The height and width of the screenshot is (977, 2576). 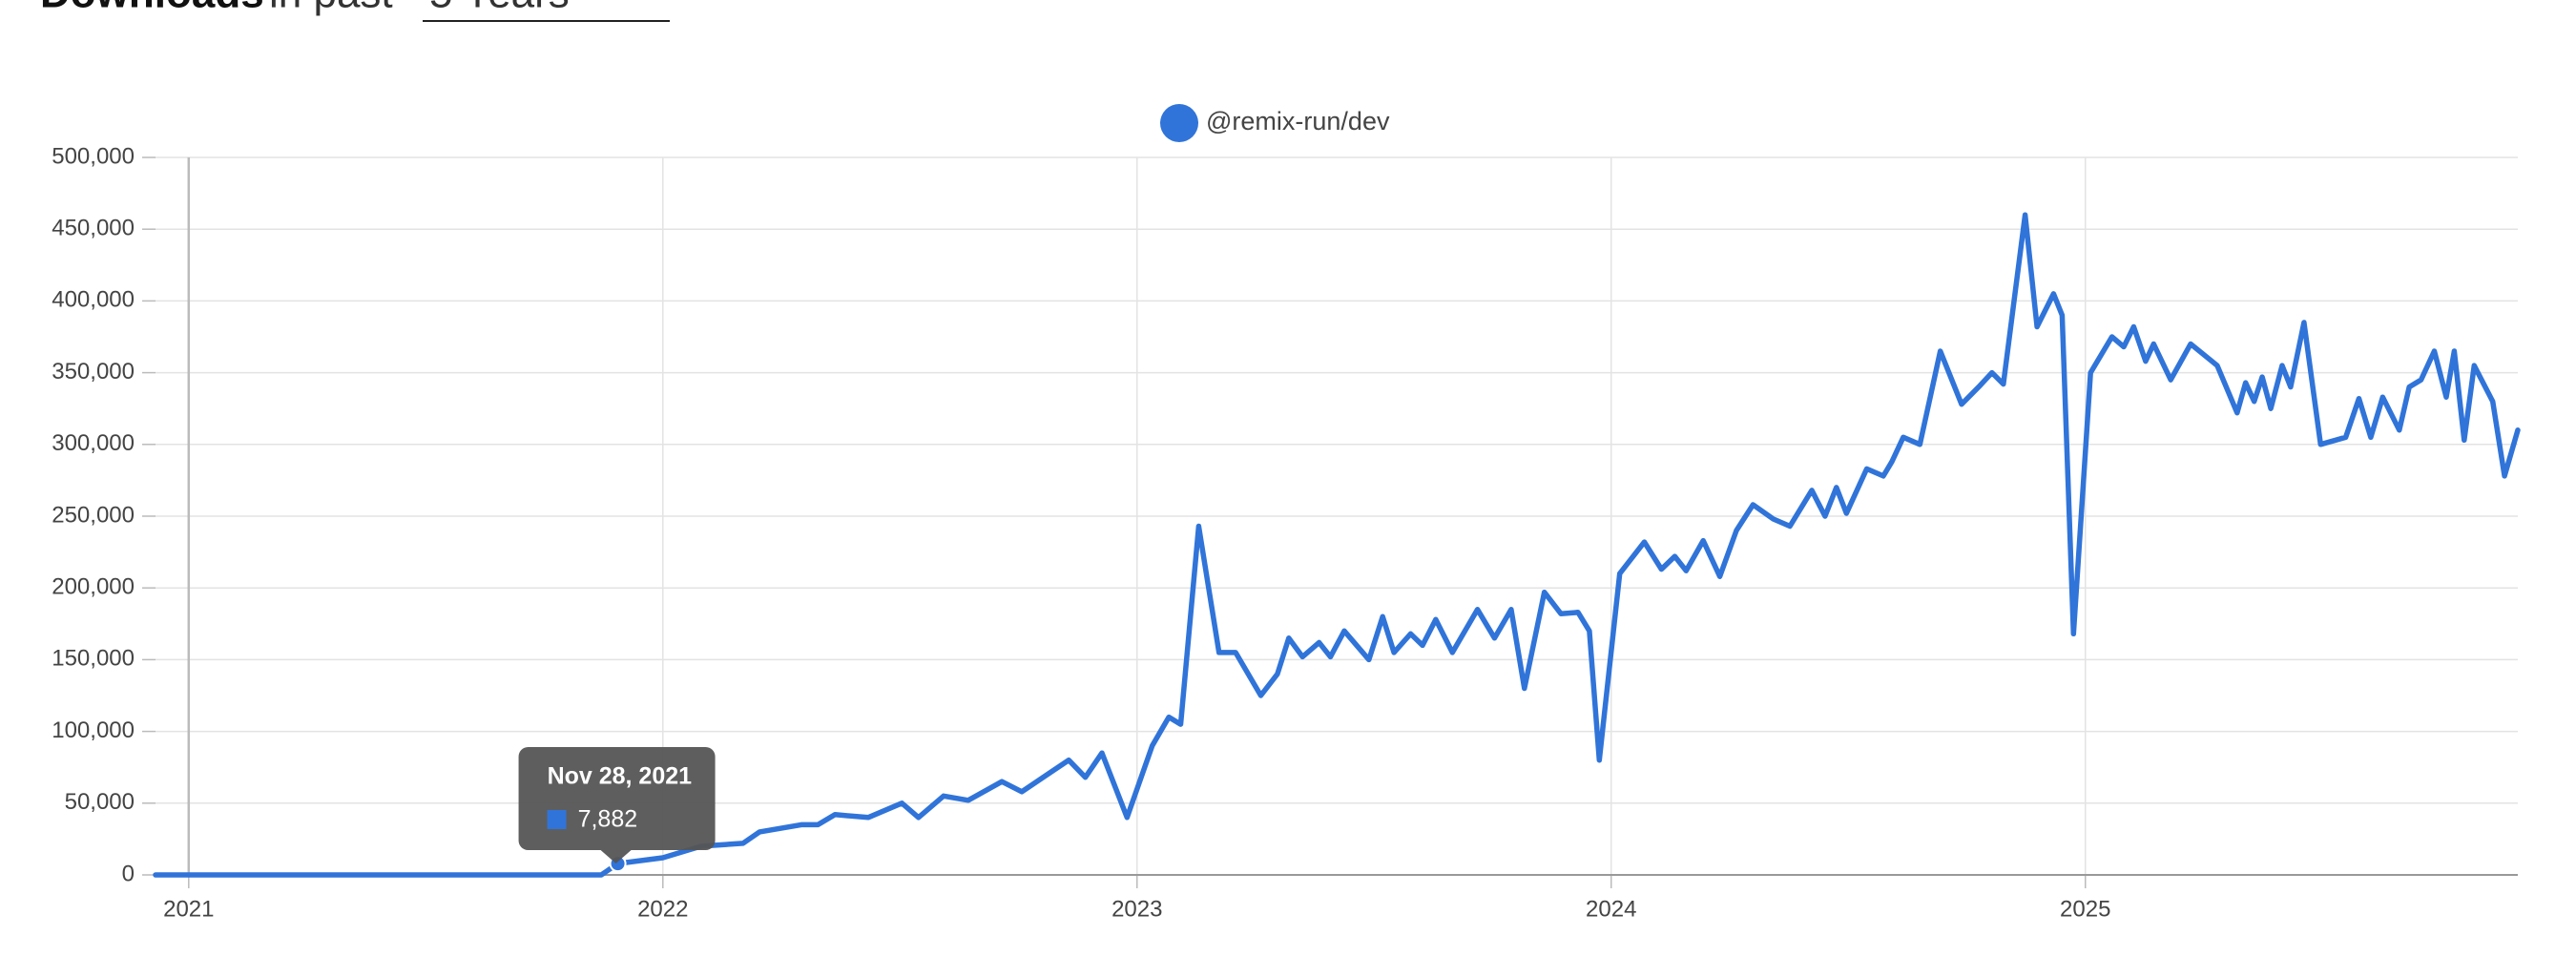 I want to click on legend: @remix-run/dev, so click(x=1275, y=123).